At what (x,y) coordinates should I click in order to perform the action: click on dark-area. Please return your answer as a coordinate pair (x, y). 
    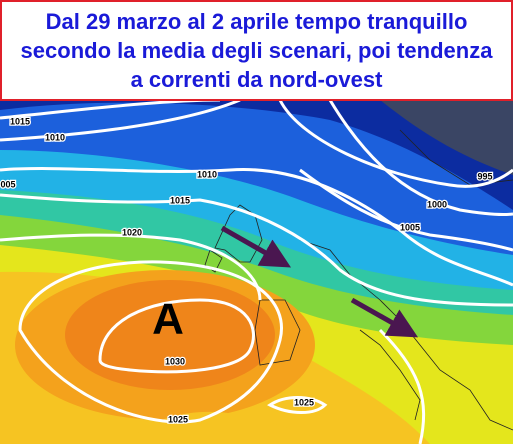
    Looking at the image, I should click on (446, 137).